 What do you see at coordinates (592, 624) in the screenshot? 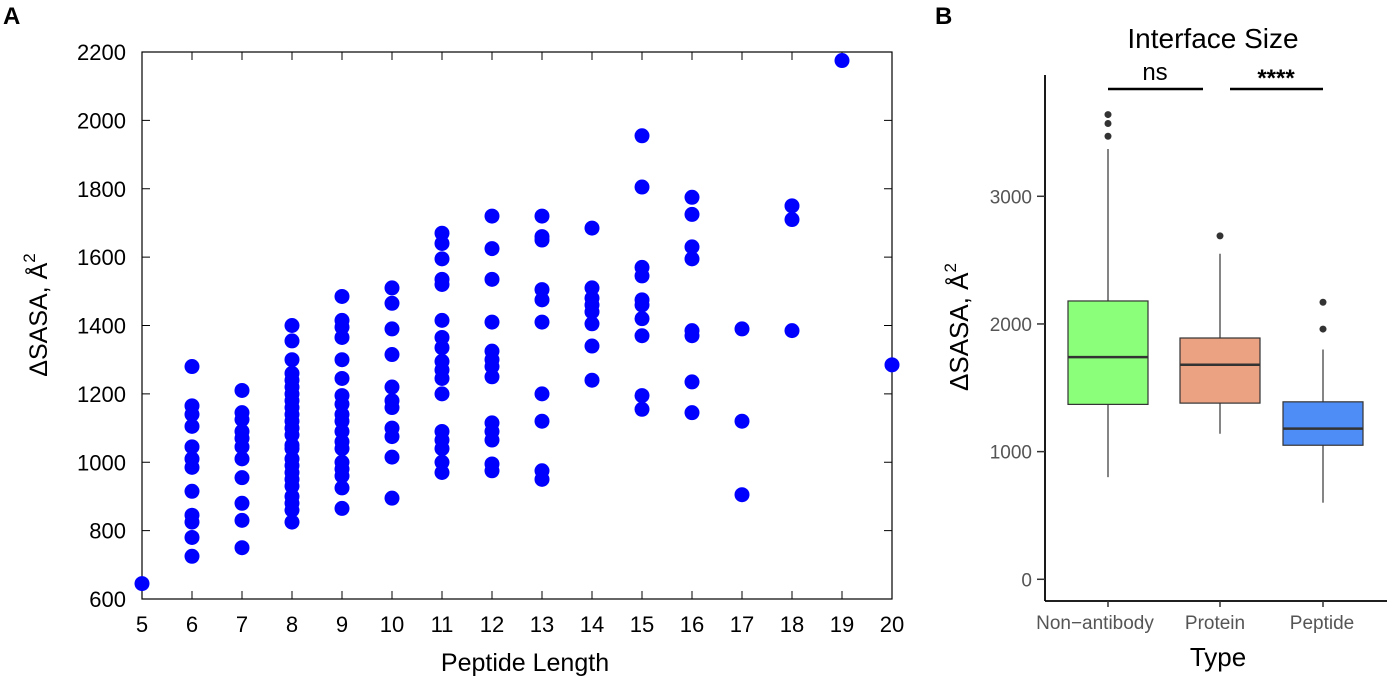
I see `x-tick-label: 14` at bounding box center [592, 624].